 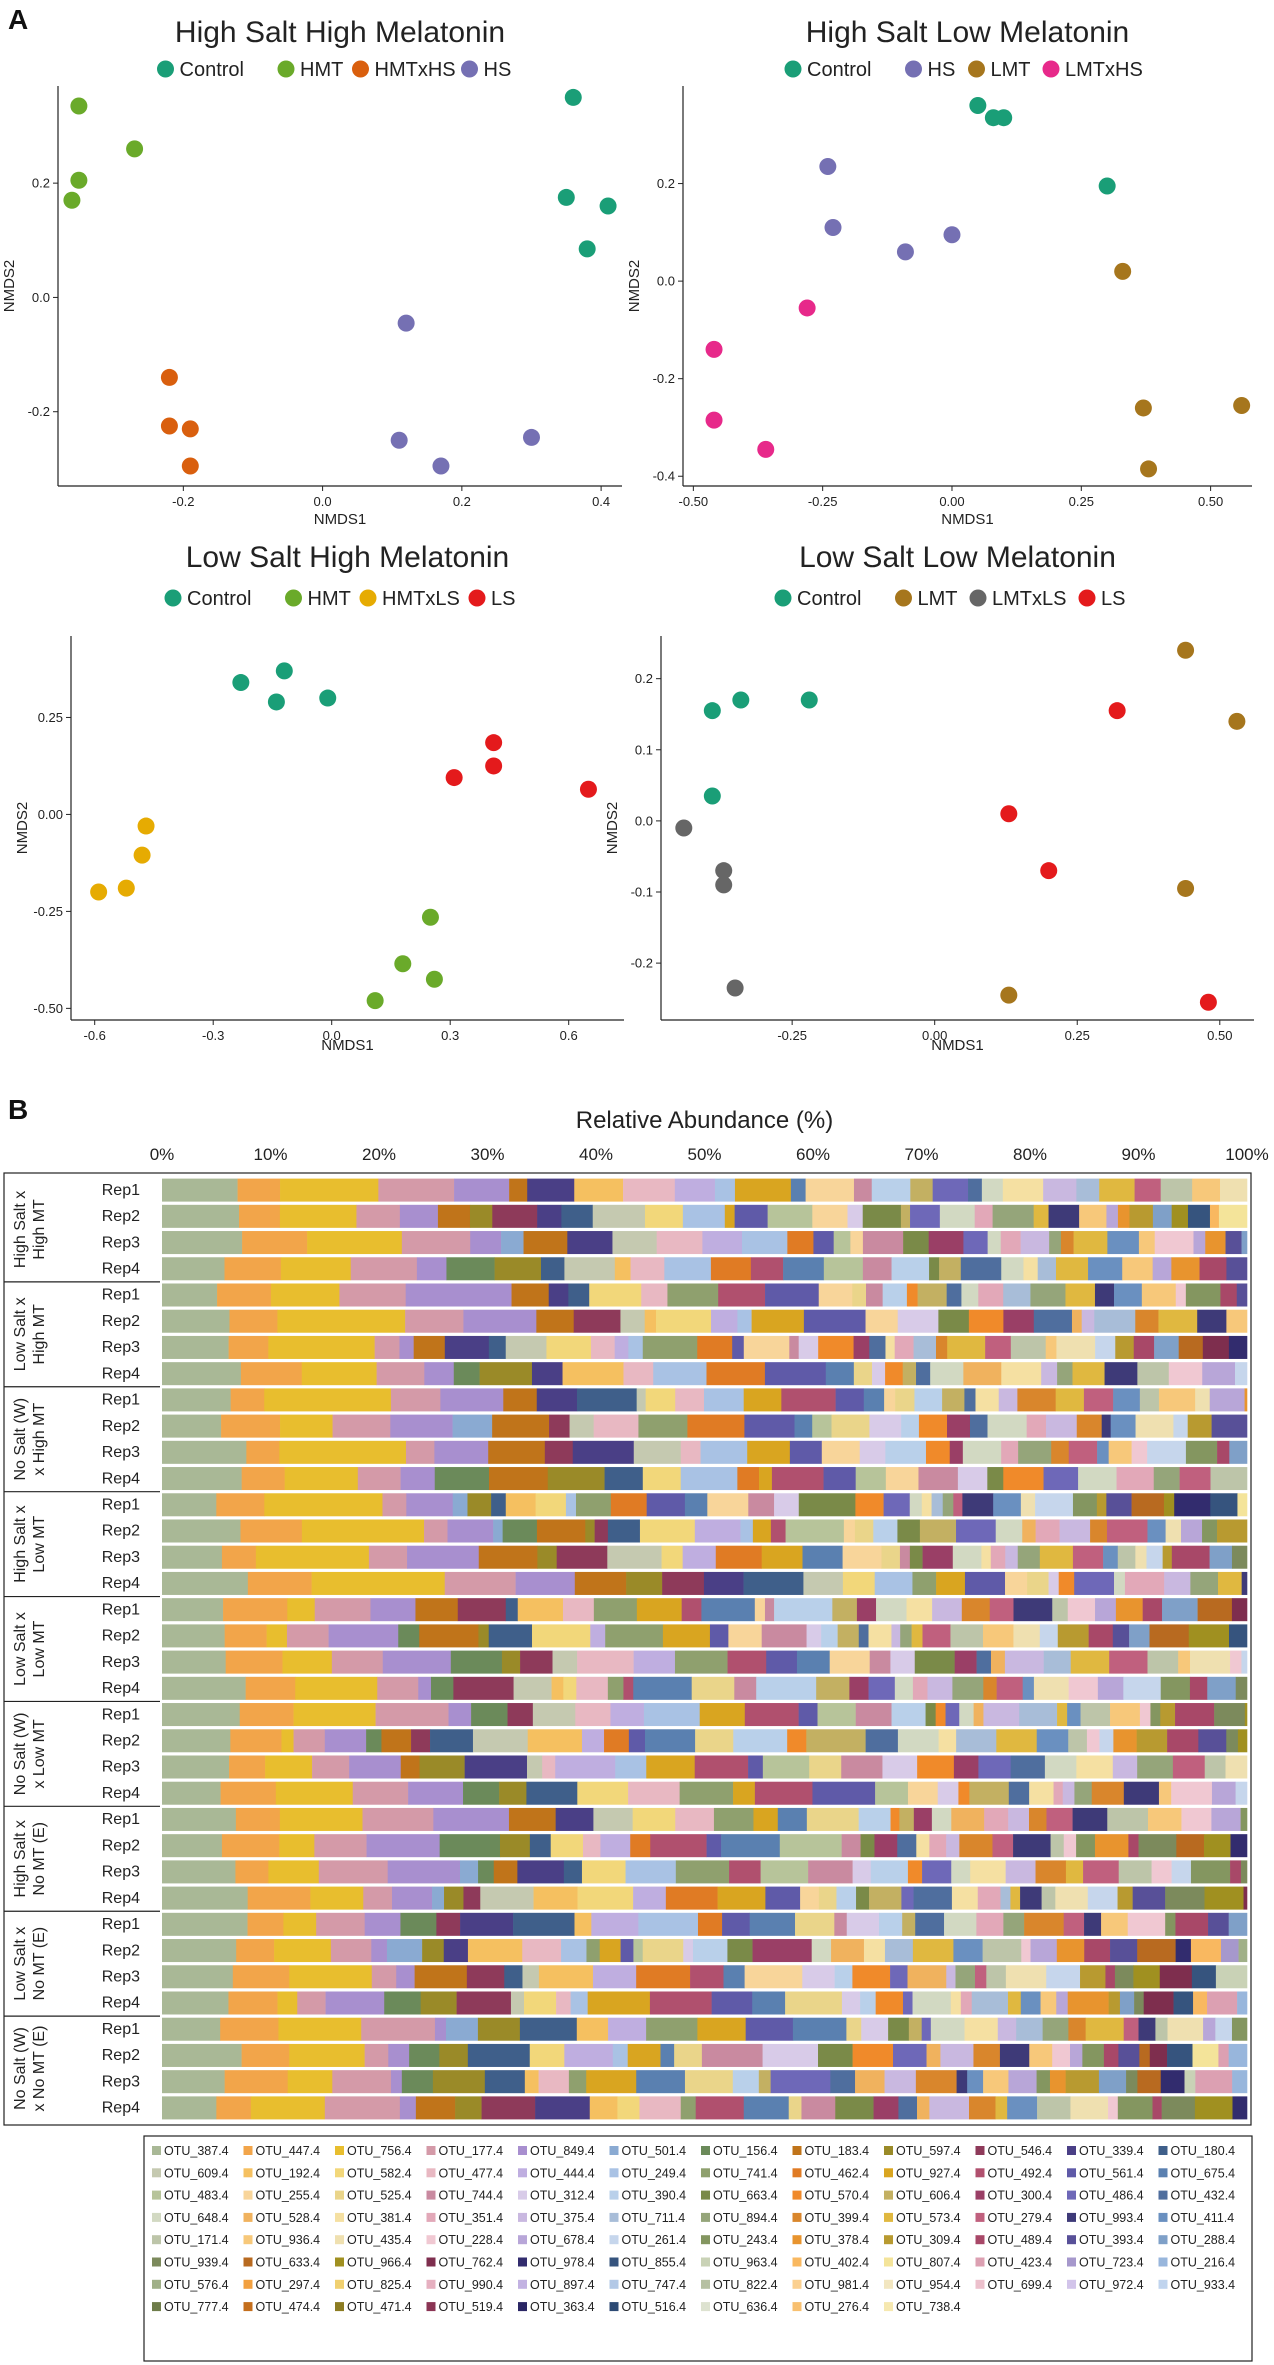 What do you see at coordinates (855, 1216) in the screenshot?
I see `bar-segment-OTU_312.4` at bounding box center [855, 1216].